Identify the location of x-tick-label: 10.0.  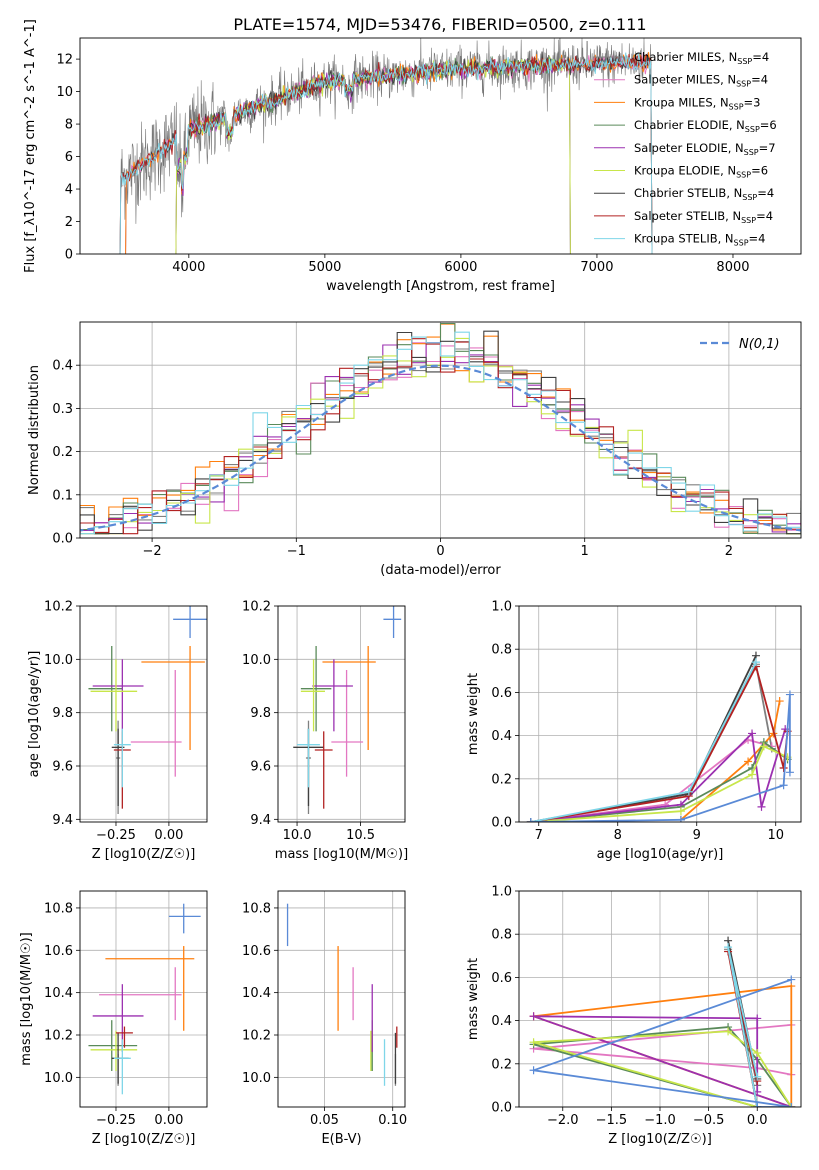
(297, 835).